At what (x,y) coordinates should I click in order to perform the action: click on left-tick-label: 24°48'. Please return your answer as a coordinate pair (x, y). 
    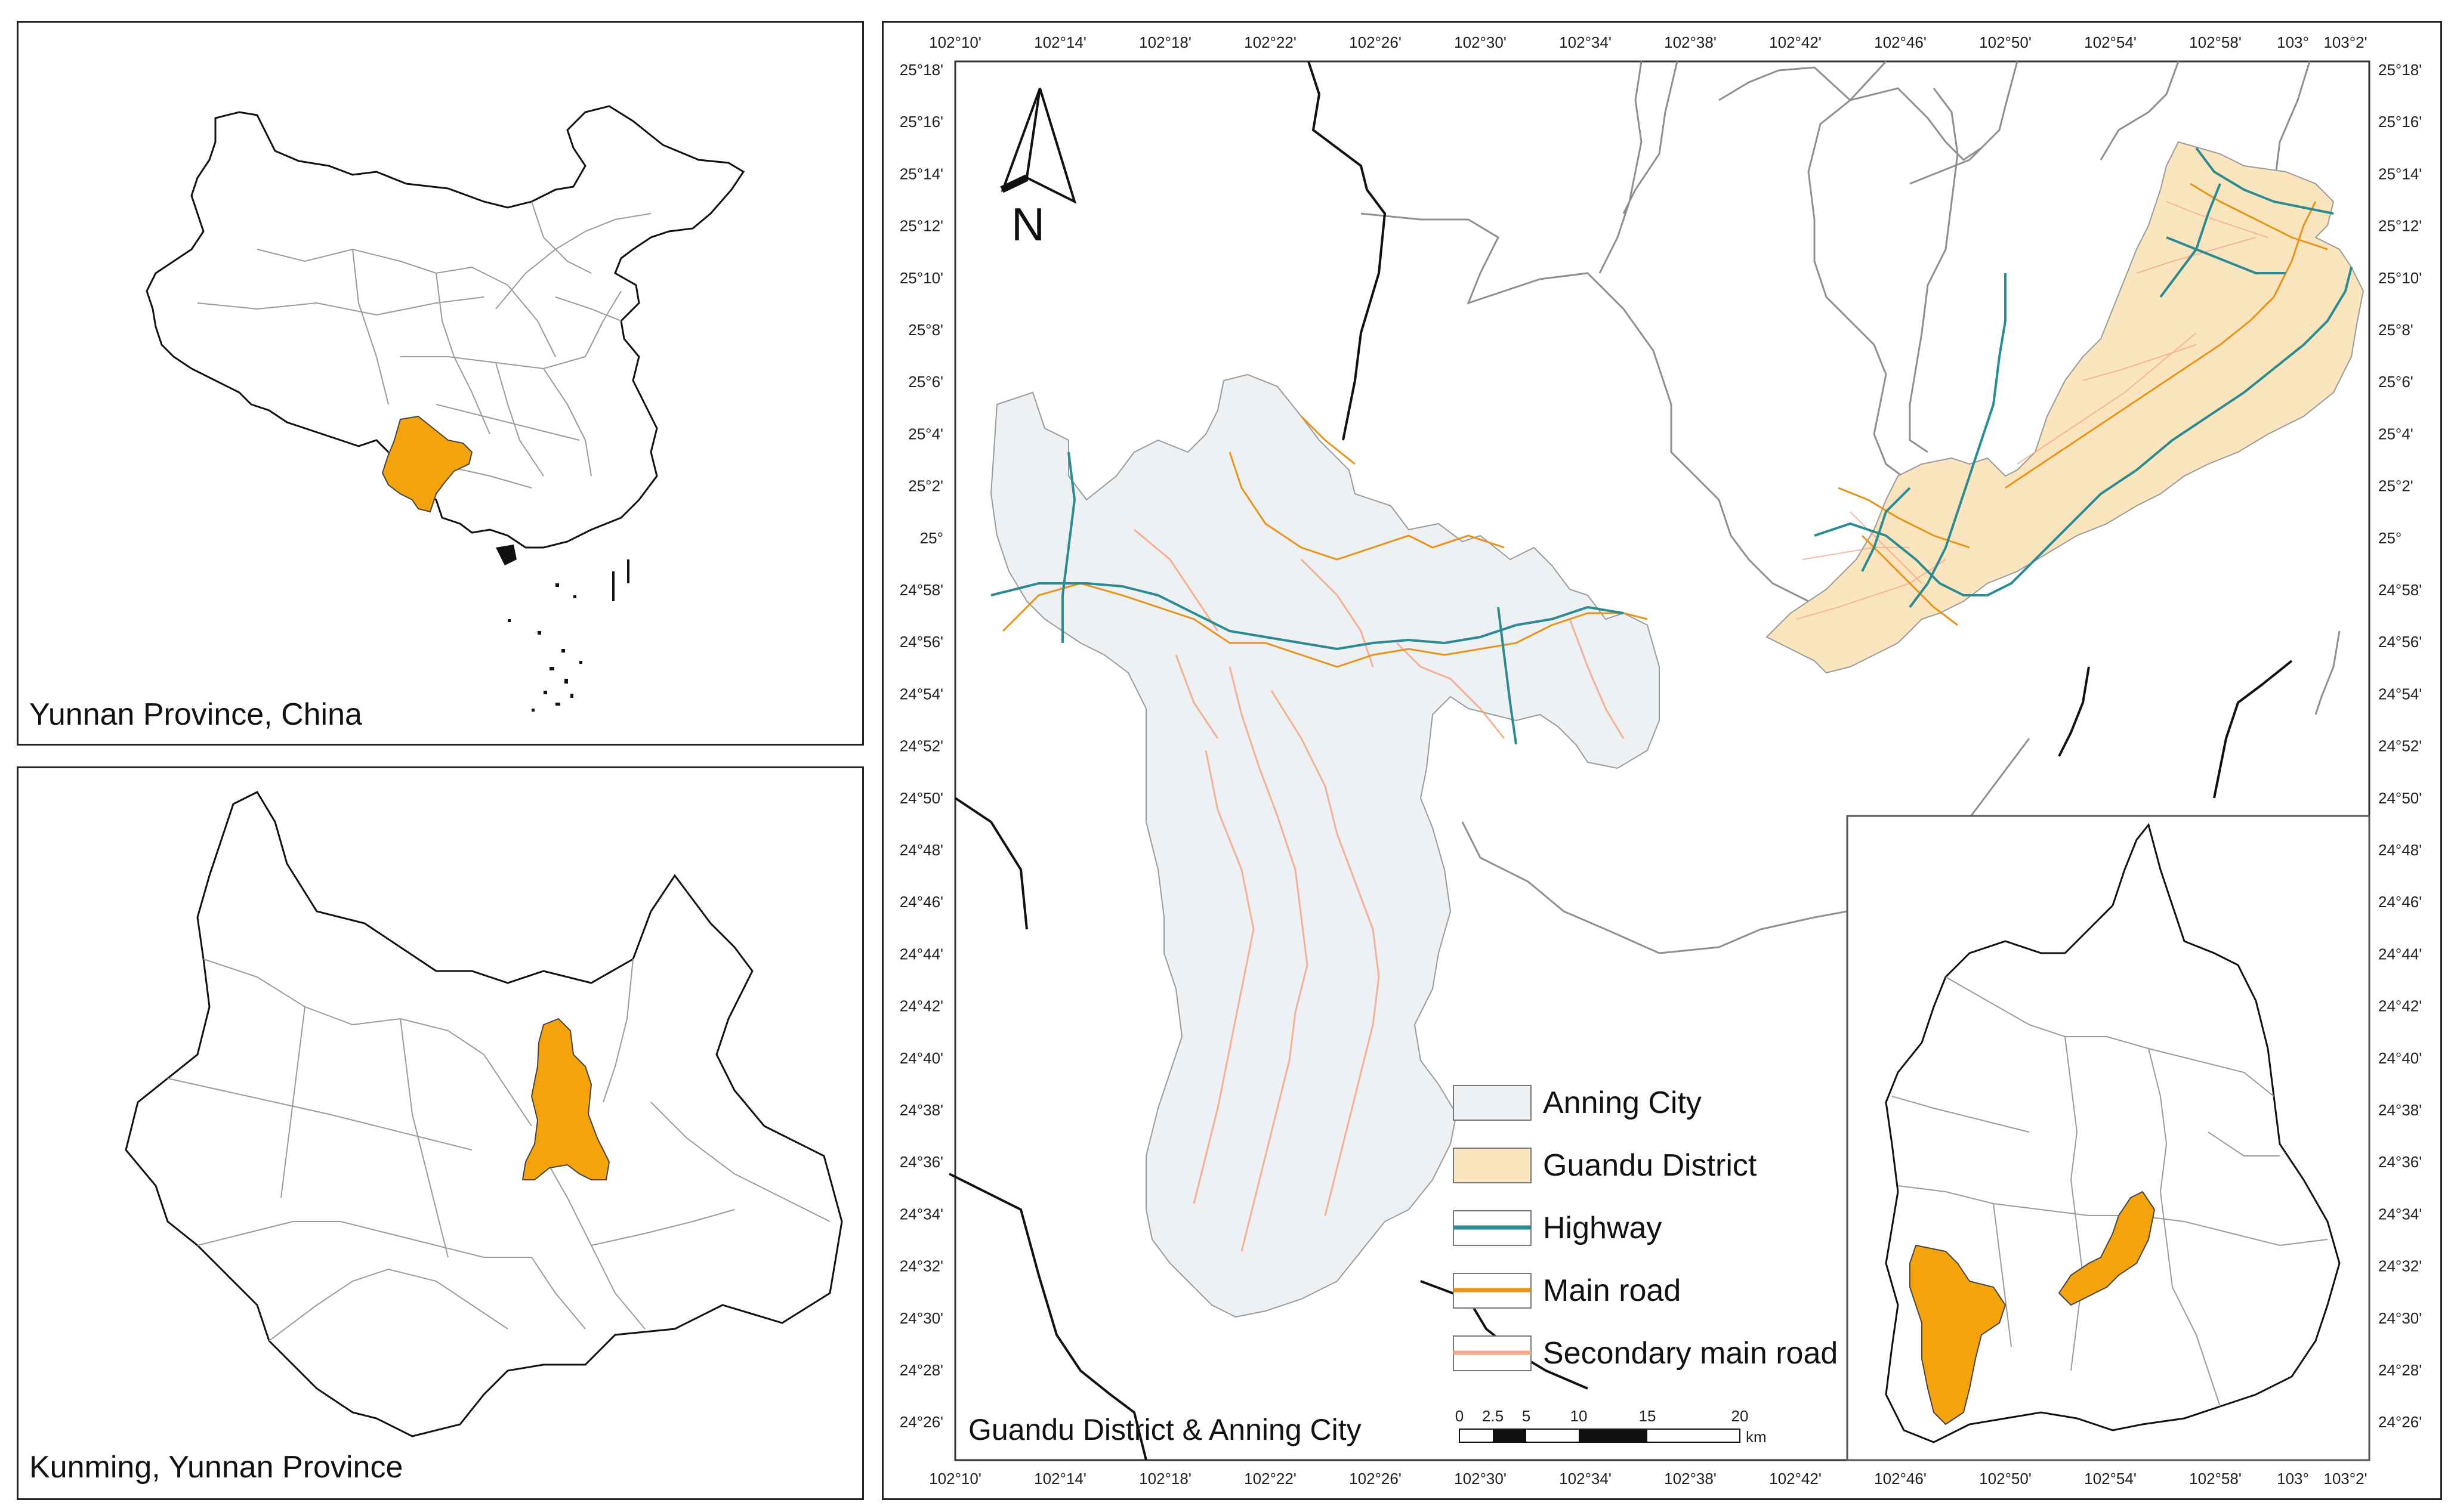
    Looking at the image, I should click on (921, 850).